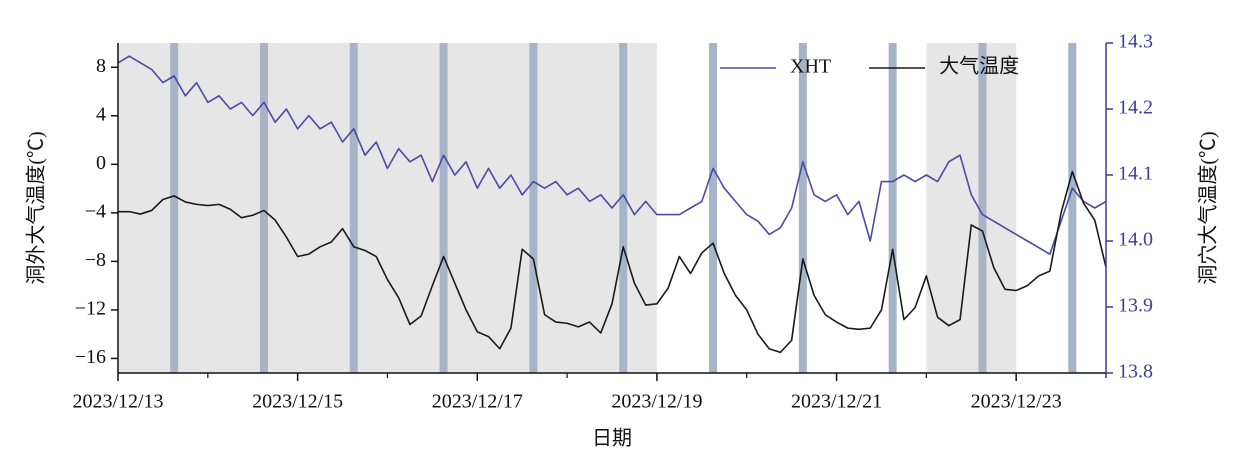 The height and width of the screenshot is (462, 1240). Describe the element at coordinates (656, 402) in the screenshot. I see `x-tick-label: 2023/12/19` at that location.